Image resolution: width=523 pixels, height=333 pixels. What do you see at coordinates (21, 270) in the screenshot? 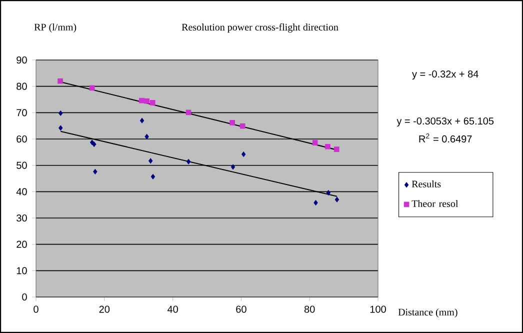
I see `y-tick-label: 10` at bounding box center [21, 270].